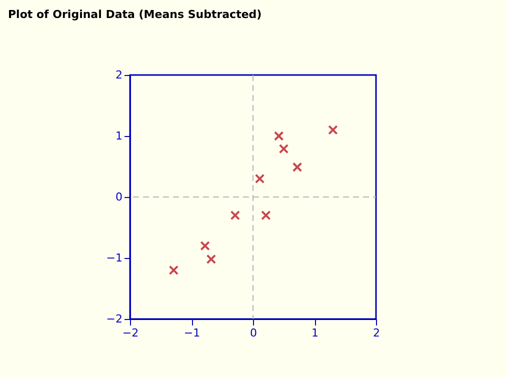 The height and width of the screenshot is (377, 508). Describe the element at coordinates (119, 75) in the screenshot. I see `y-tick-label: 2` at that location.